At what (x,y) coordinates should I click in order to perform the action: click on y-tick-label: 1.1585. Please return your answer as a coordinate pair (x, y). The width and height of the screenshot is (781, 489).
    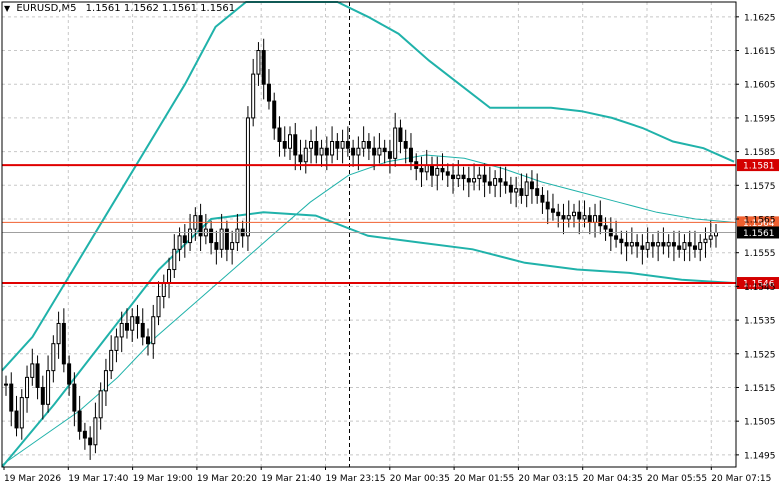
    Looking at the image, I should click on (760, 153).